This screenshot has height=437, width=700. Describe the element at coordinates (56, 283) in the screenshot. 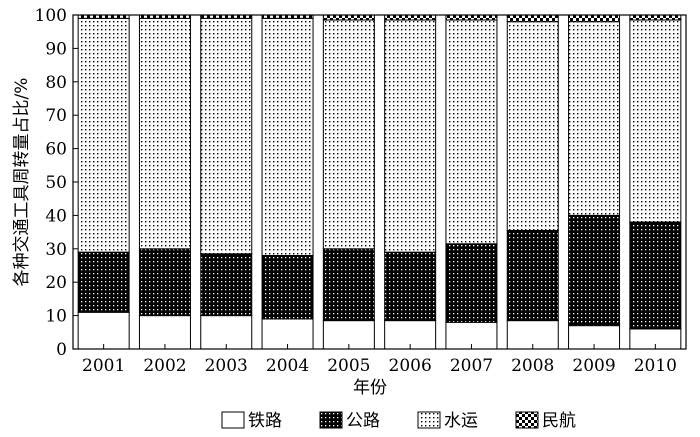

I see `y-tick-label: 20` at that location.